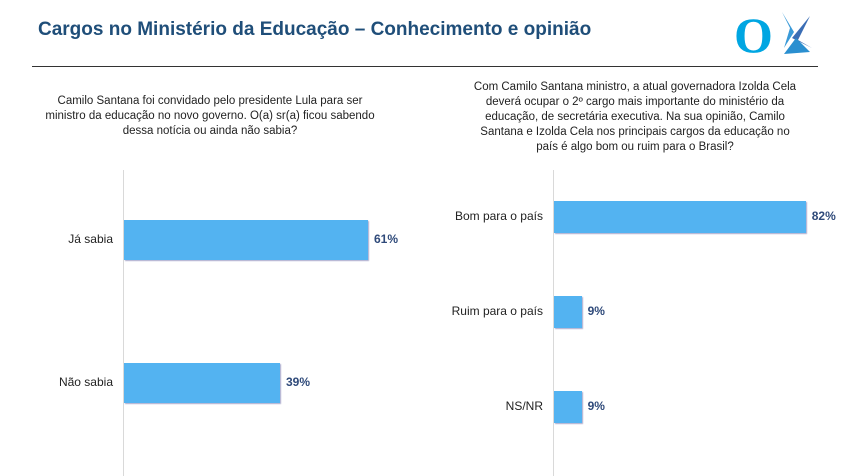  Describe the element at coordinates (753, 33) in the screenshot. I see `logo-o: O` at that location.